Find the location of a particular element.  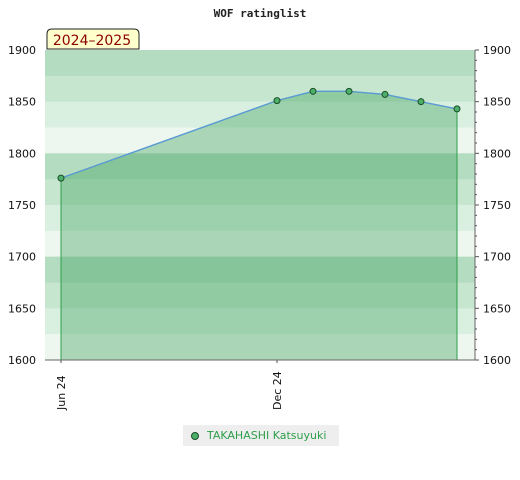

season-badge: 2024–2025 is located at coordinates (93, 39).